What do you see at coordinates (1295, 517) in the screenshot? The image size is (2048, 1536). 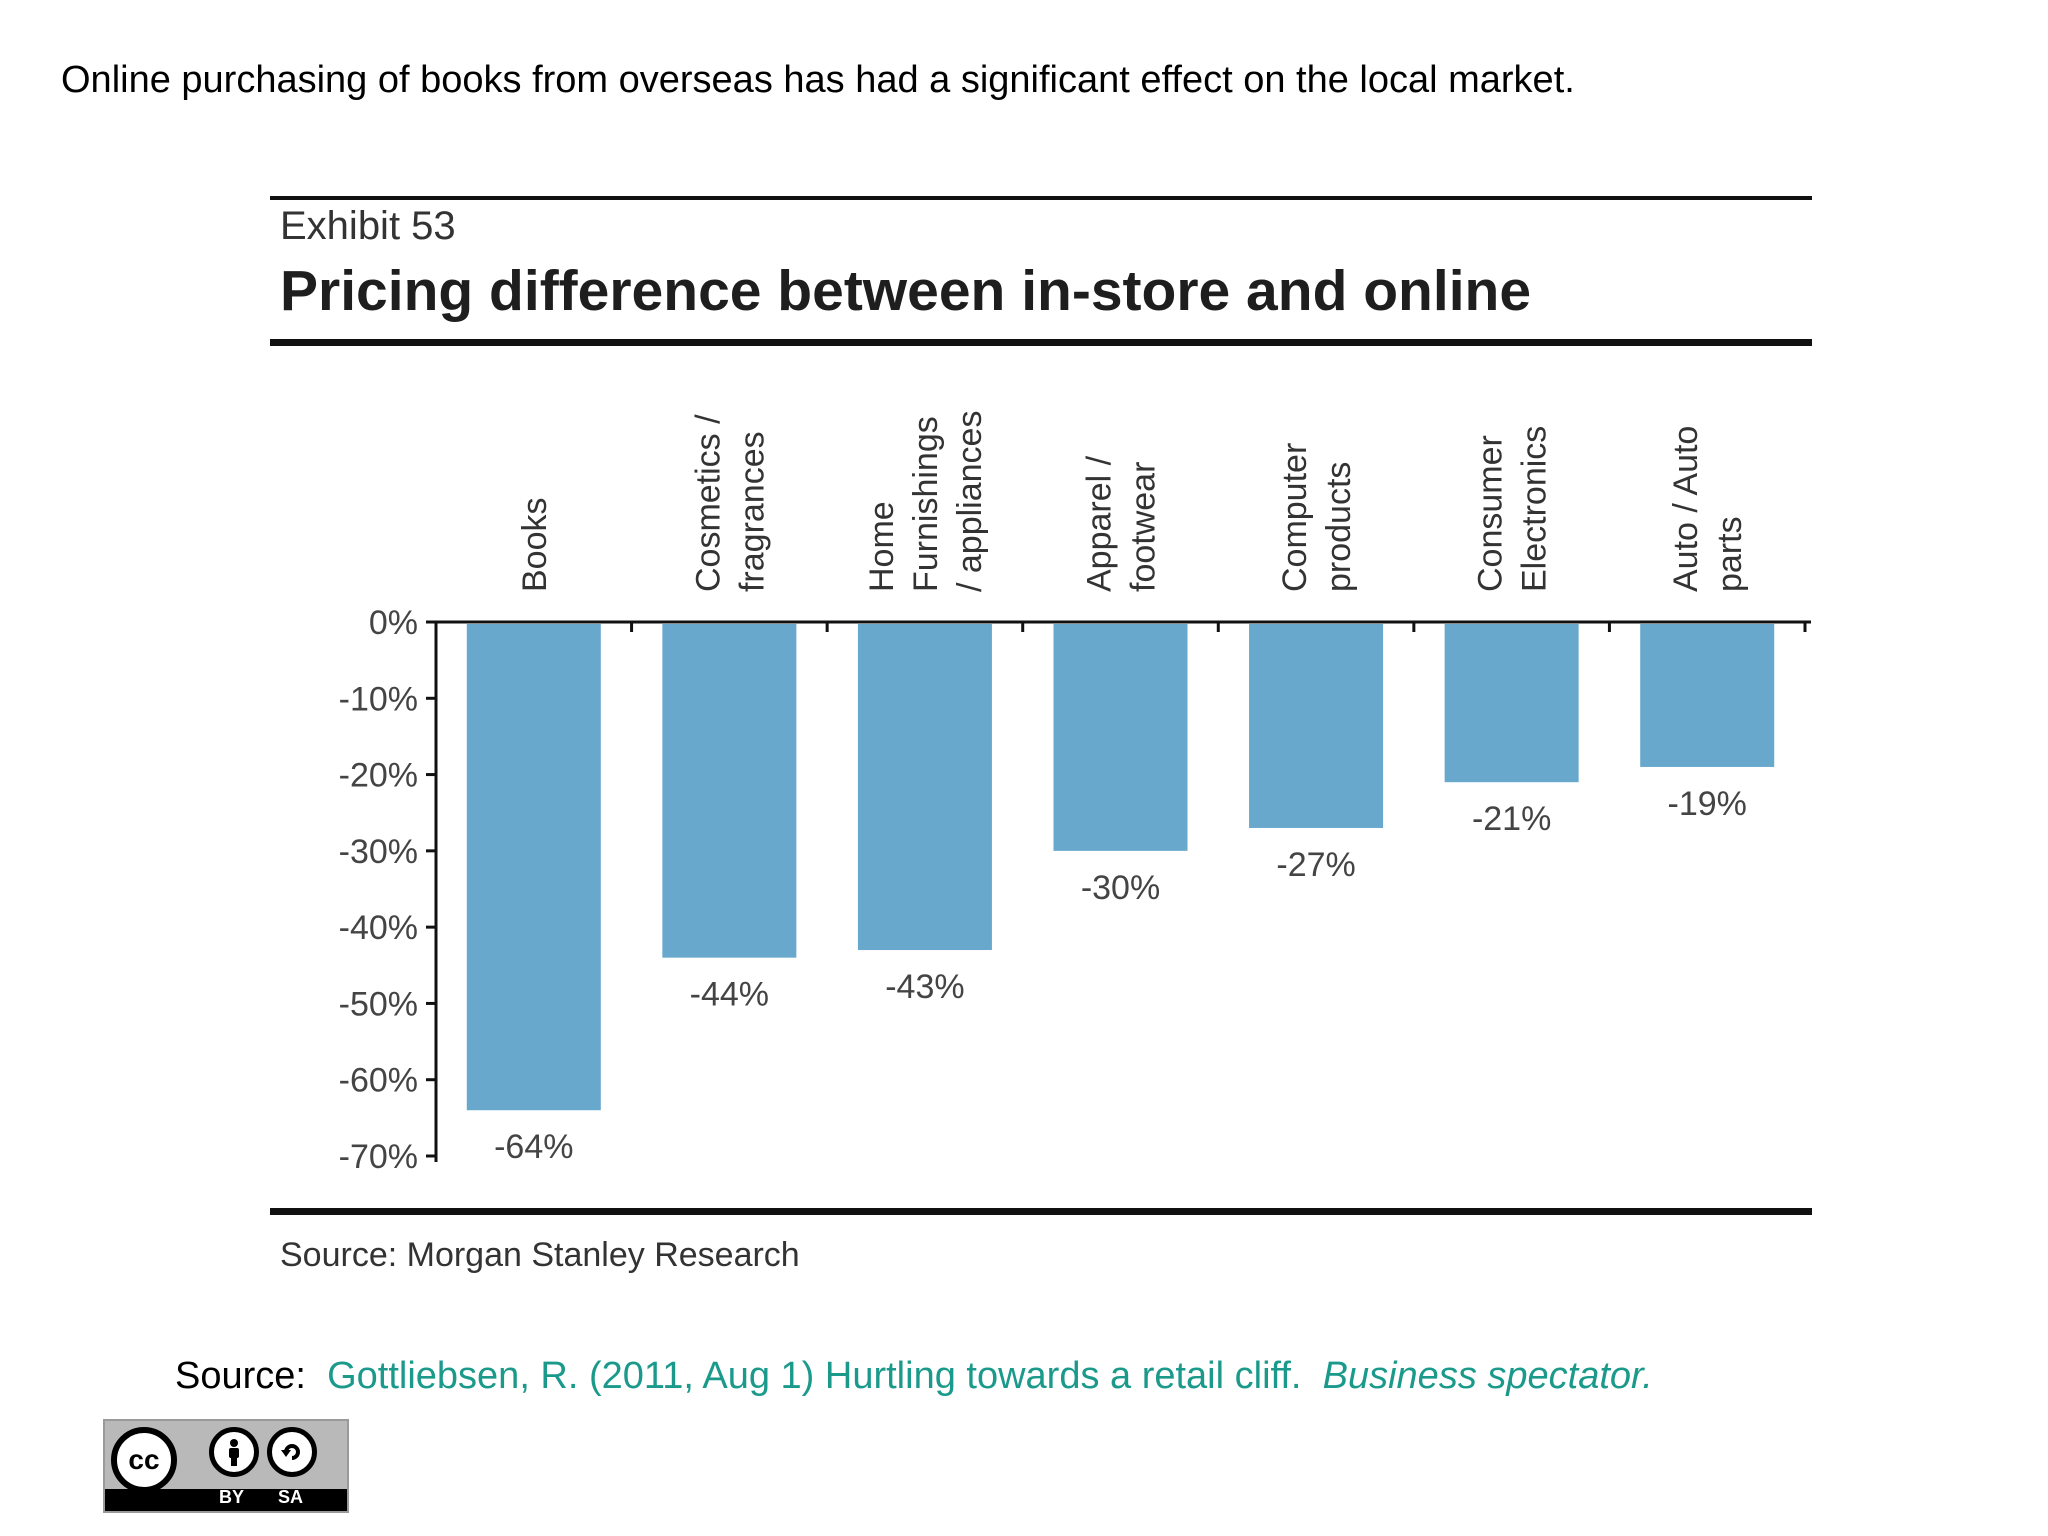 I see `category-label-line: Computer` at bounding box center [1295, 517].